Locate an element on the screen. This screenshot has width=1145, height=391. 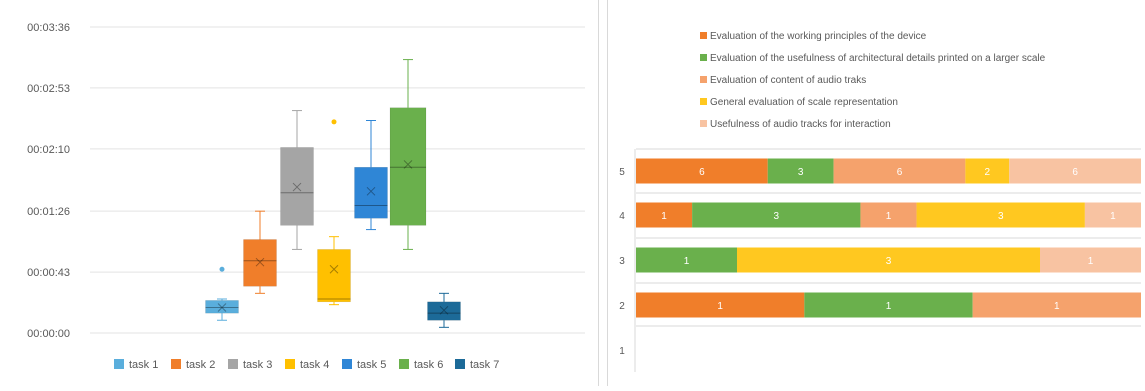
y-tick-label: 00:02:53 is located at coordinates (48, 89).